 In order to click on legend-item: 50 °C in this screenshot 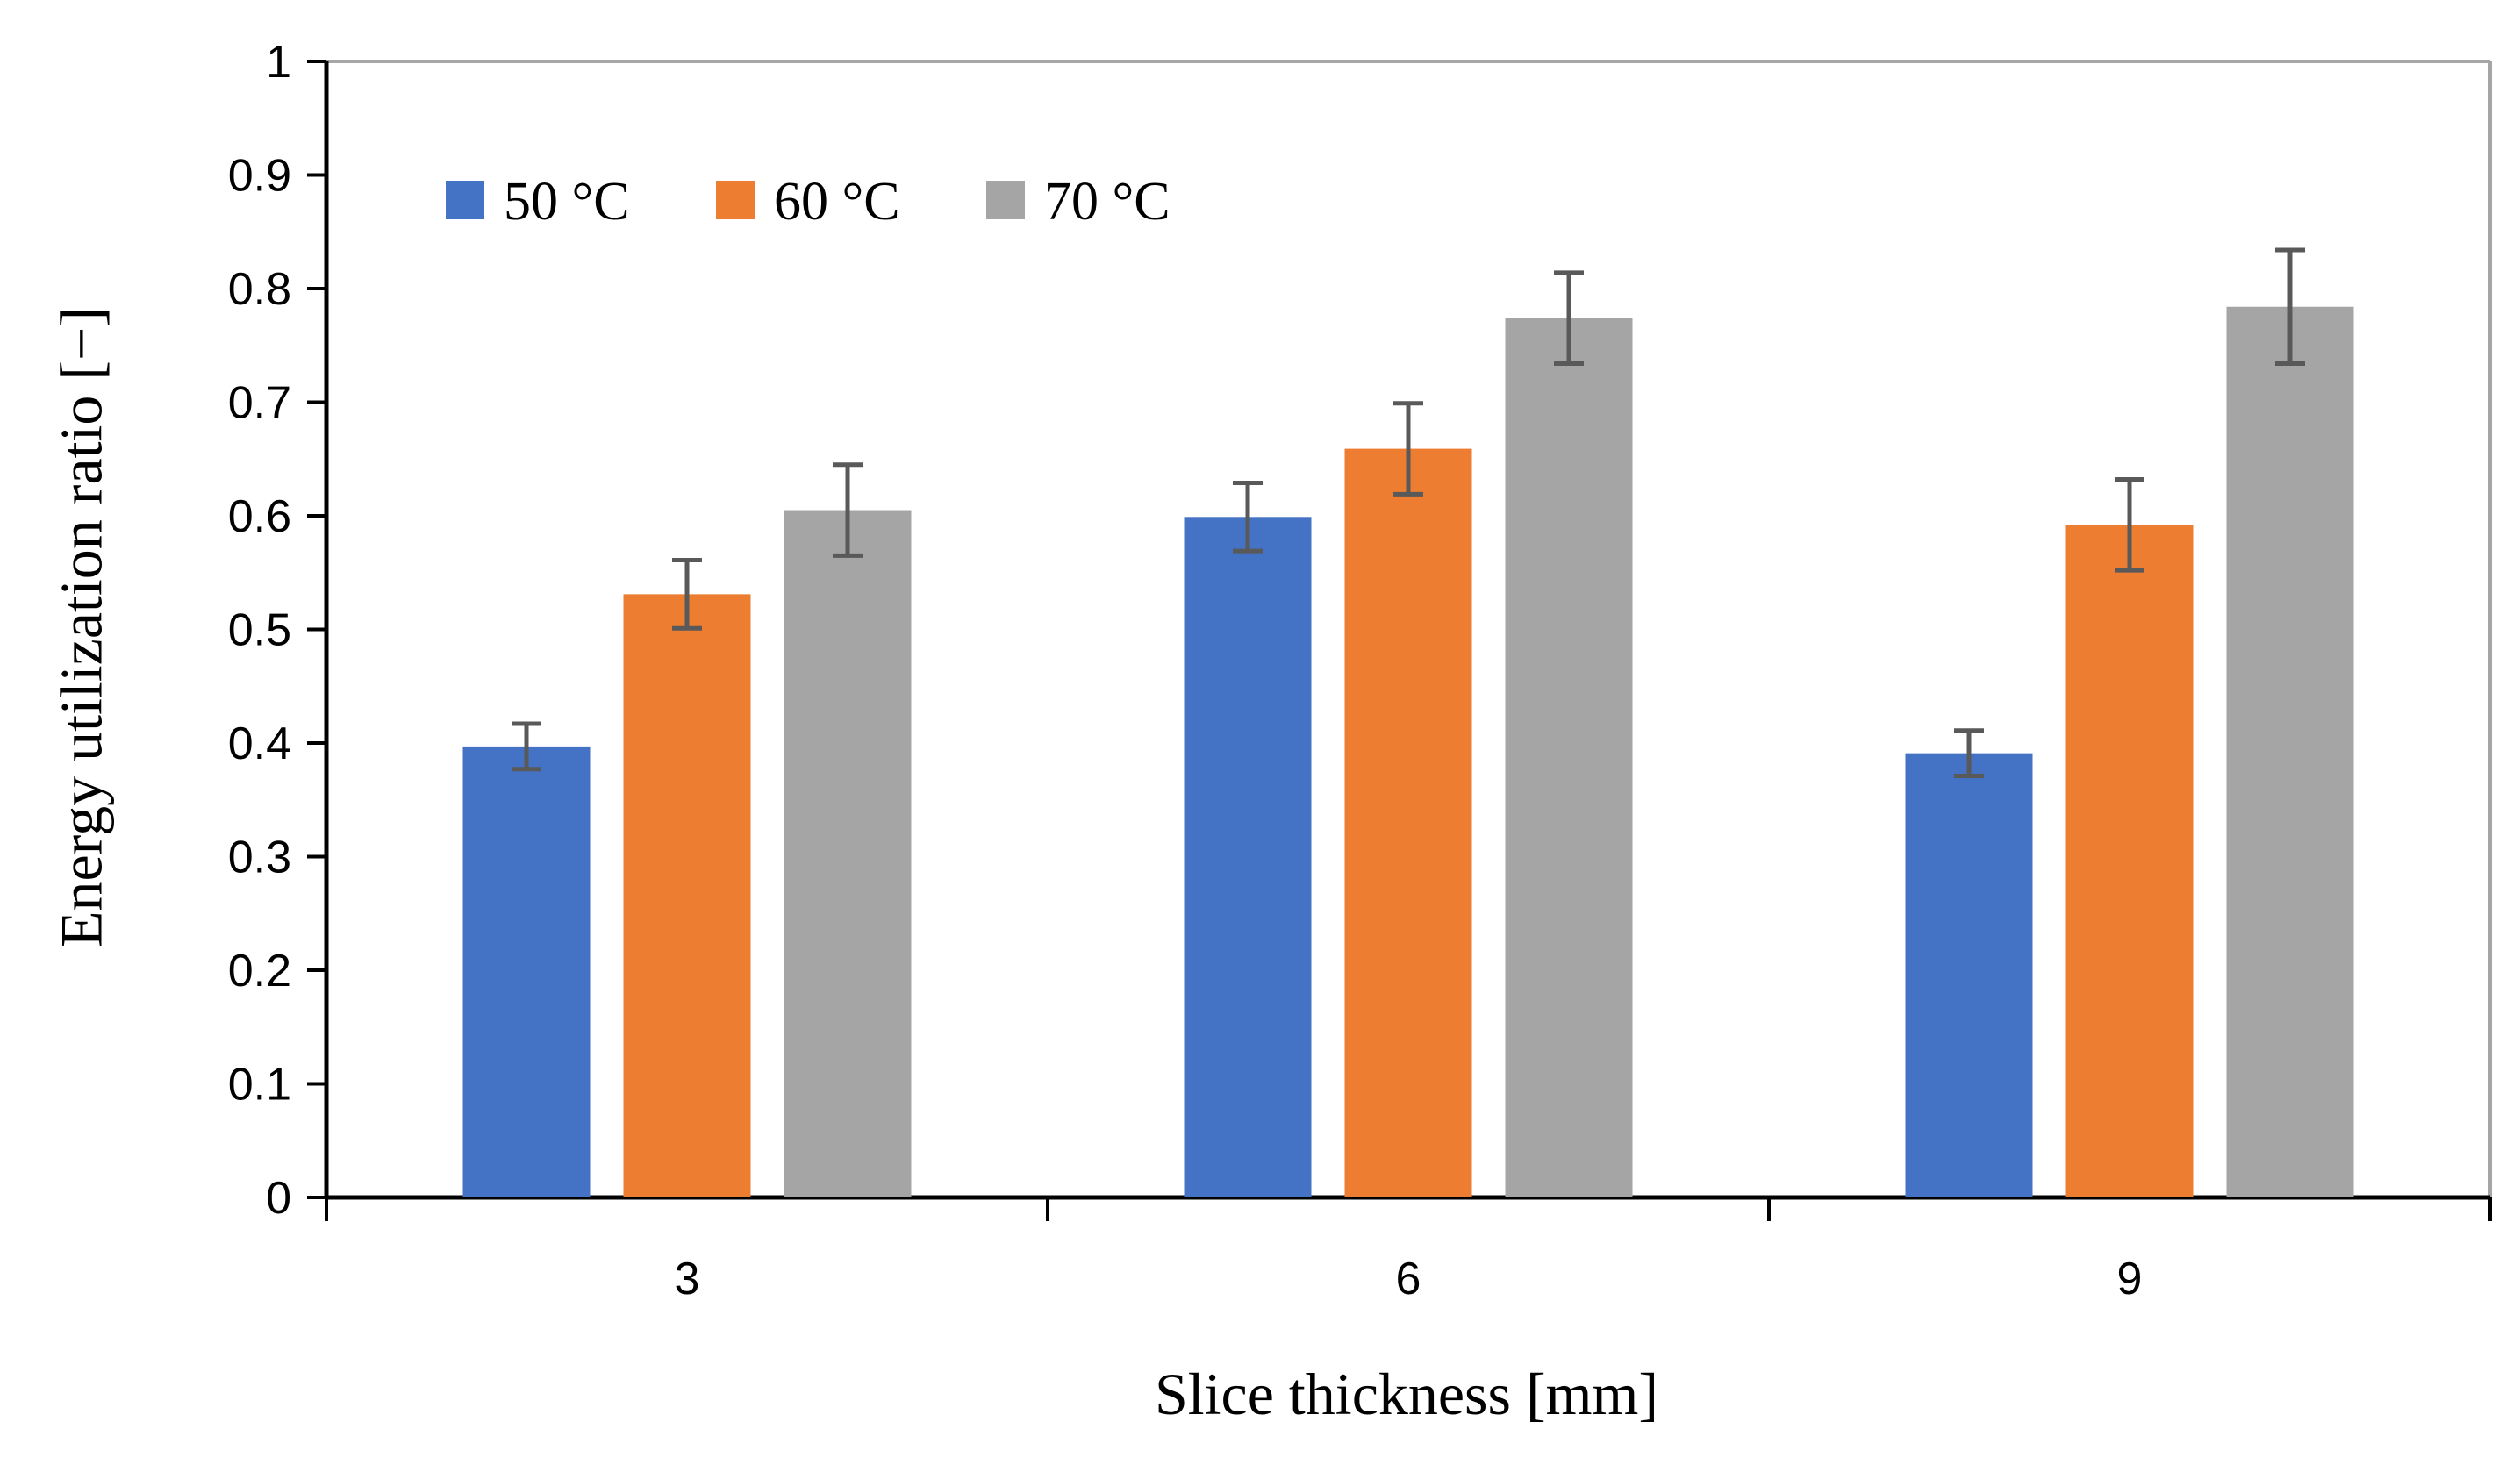, I will do `click(538, 202)`.